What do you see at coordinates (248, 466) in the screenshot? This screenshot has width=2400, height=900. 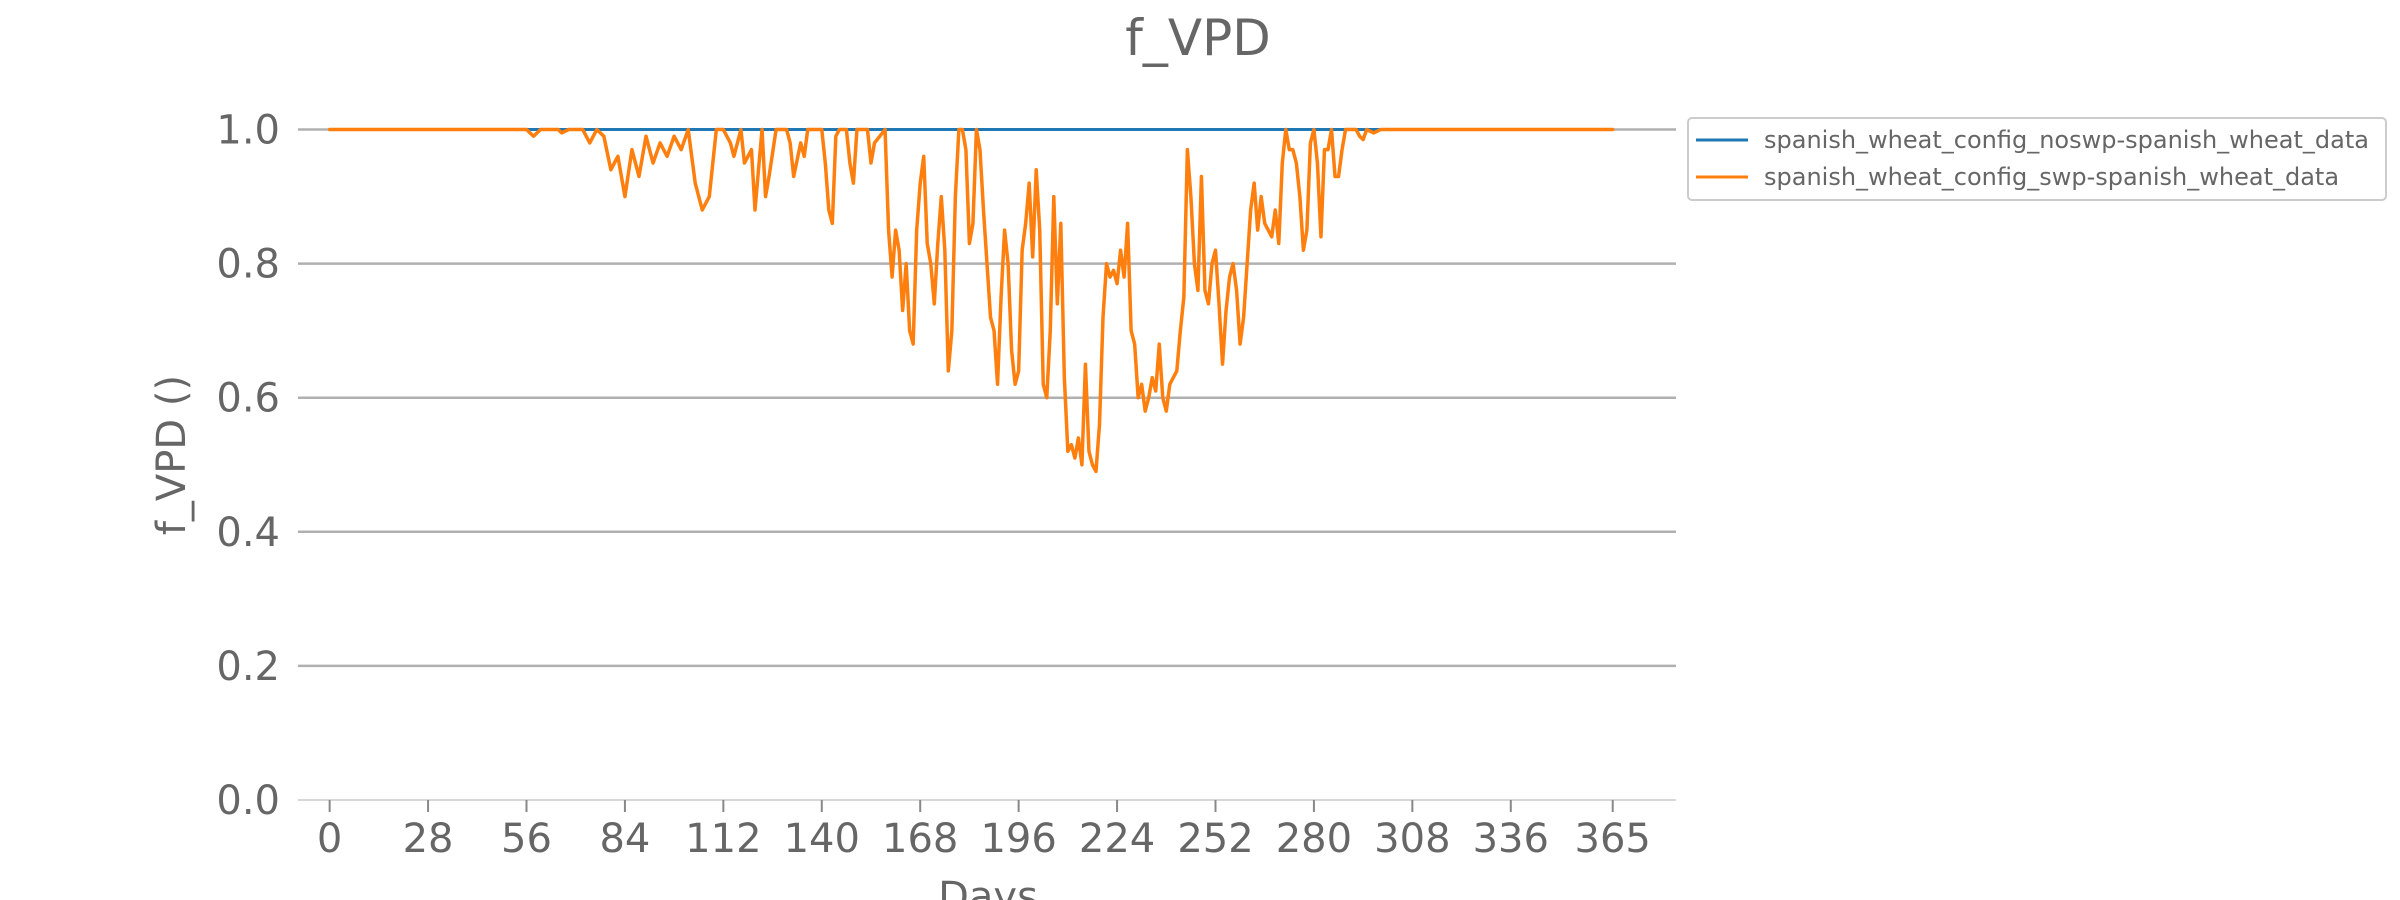 I see `y-axis: 0.0 0.2 0.4 0.6 0.8 1.0` at bounding box center [248, 466].